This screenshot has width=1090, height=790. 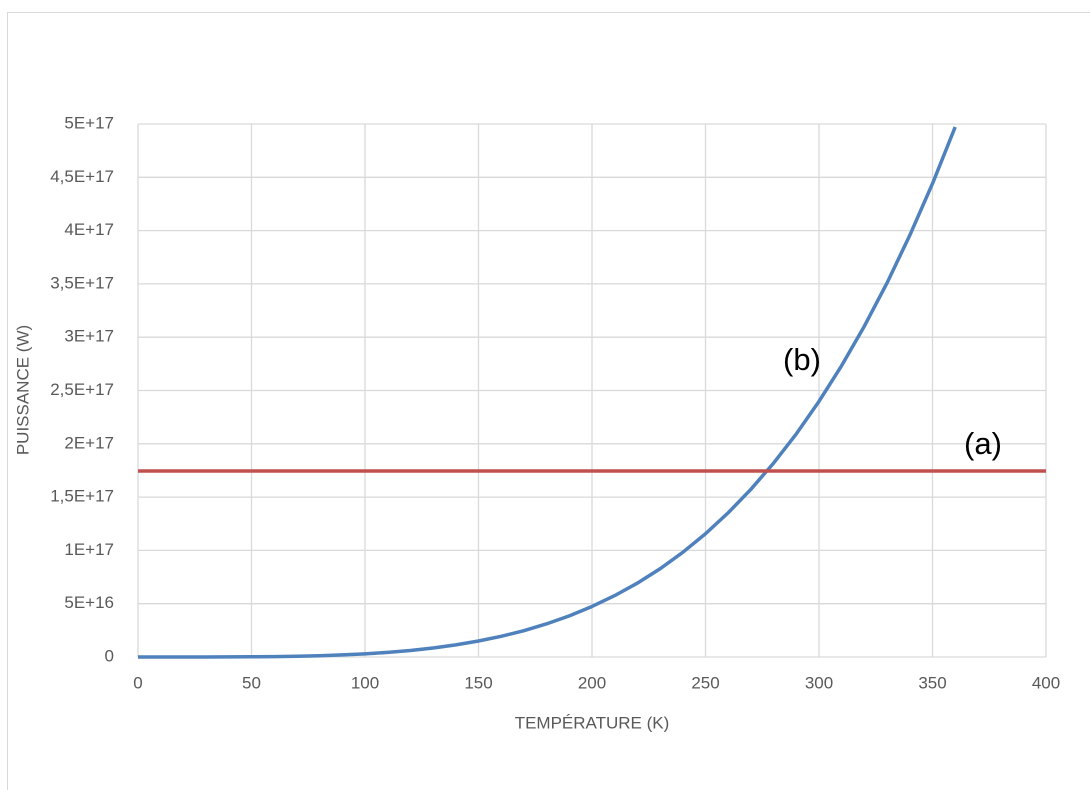 What do you see at coordinates (251, 682) in the screenshot?
I see `x-tick-label: 50` at bounding box center [251, 682].